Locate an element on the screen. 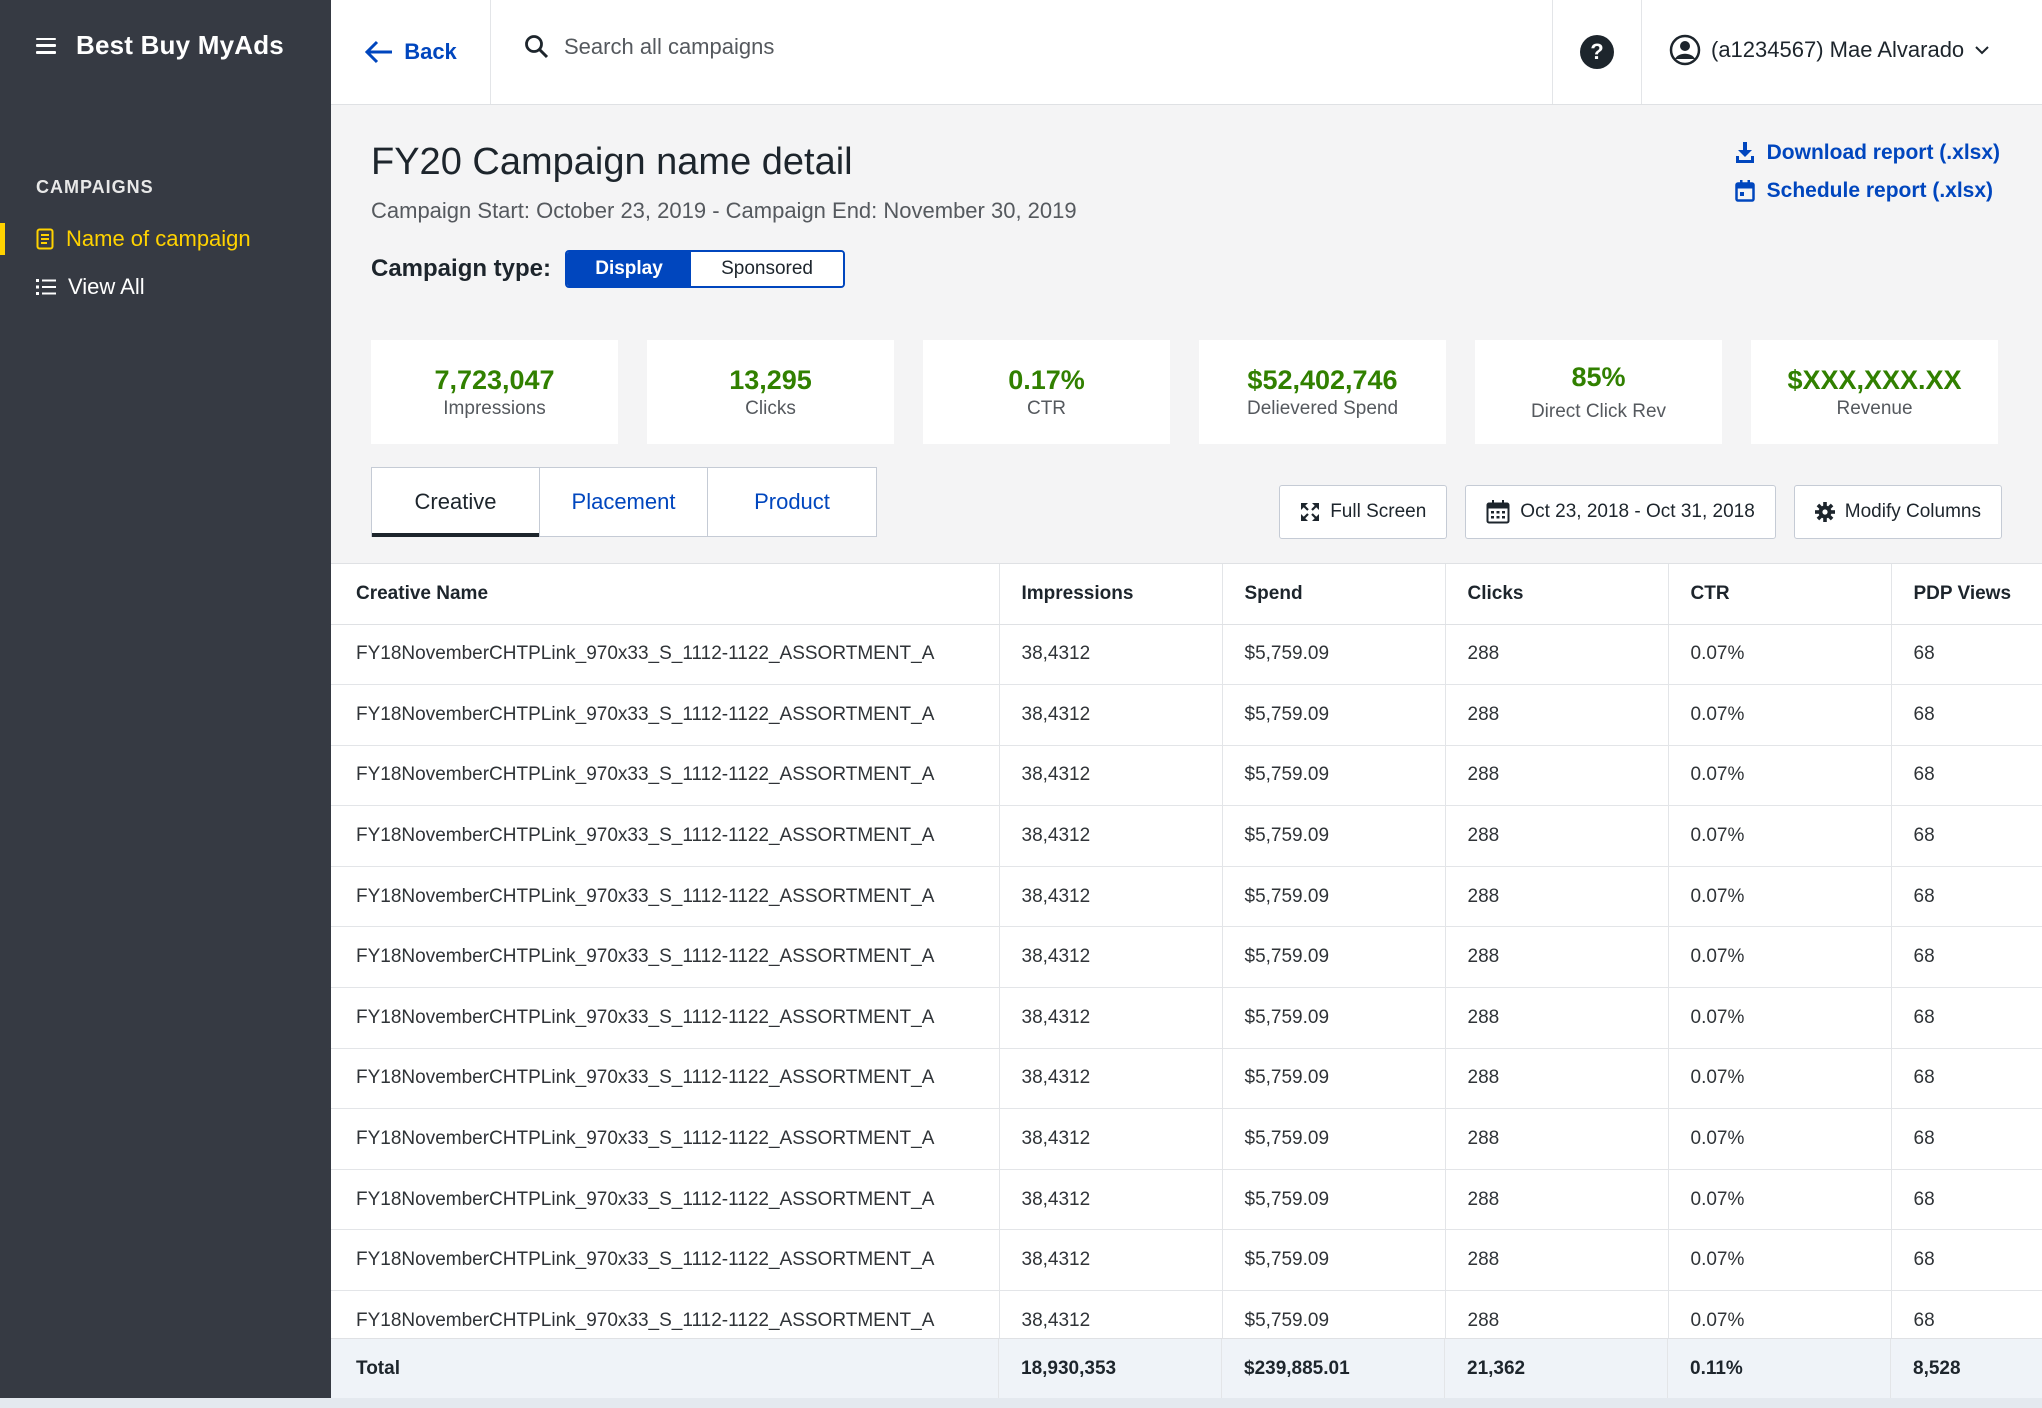 The width and height of the screenshot is (2042, 1408). sidebar-item-label: Name of campaign is located at coordinates (158, 238).